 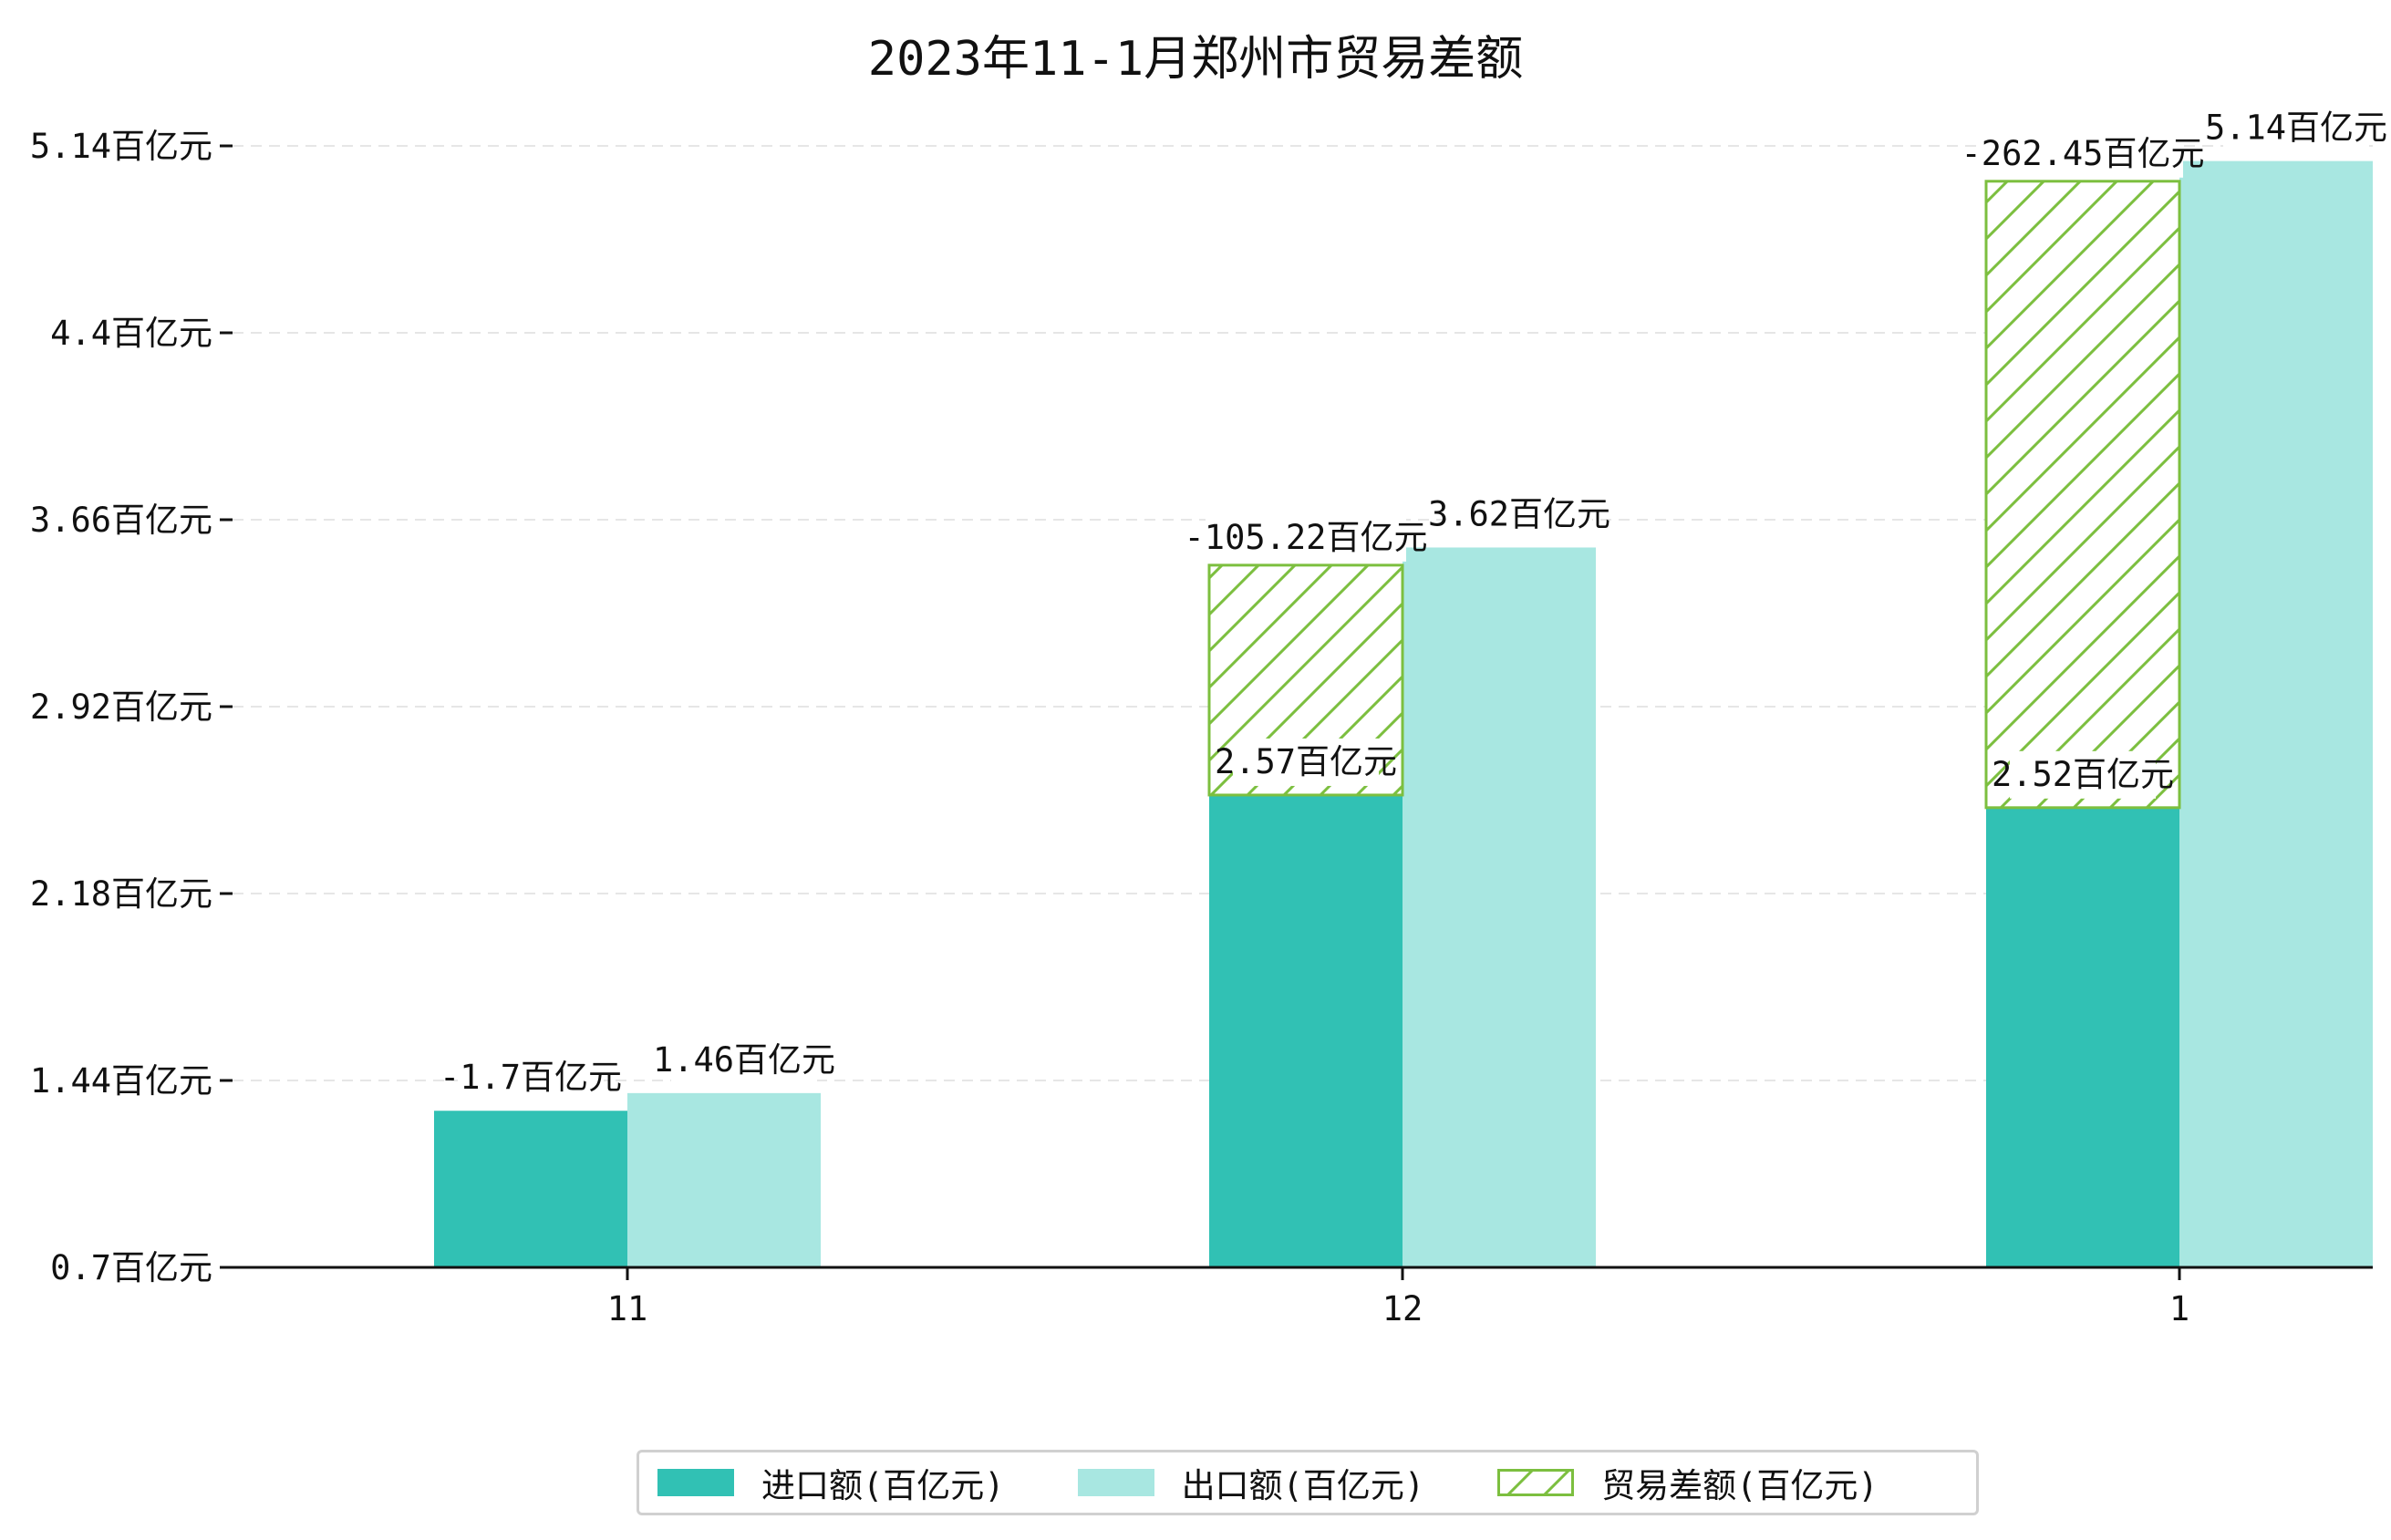 I want to click on legend-item-import: 进口额(百亿元), so click(x=831, y=1482).